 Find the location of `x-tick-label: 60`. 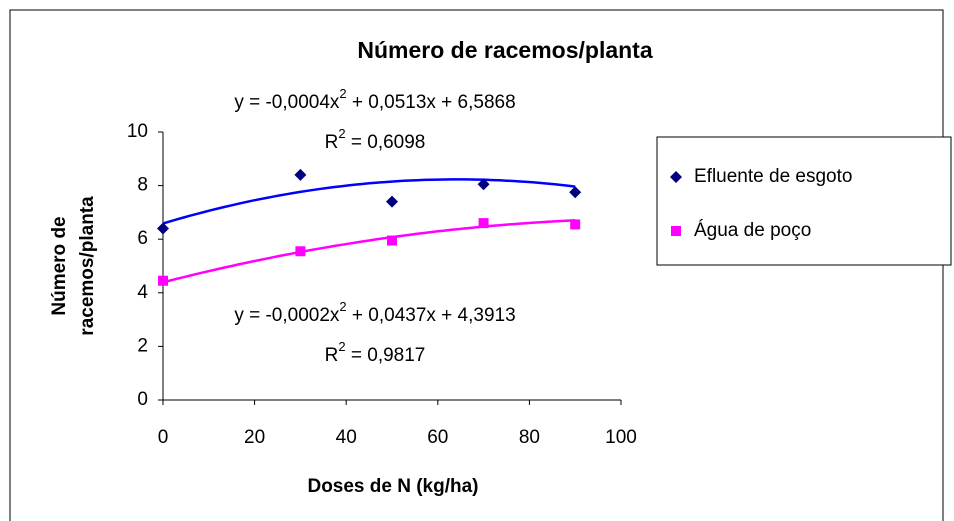

x-tick-label: 60 is located at coordinates (437, 437).